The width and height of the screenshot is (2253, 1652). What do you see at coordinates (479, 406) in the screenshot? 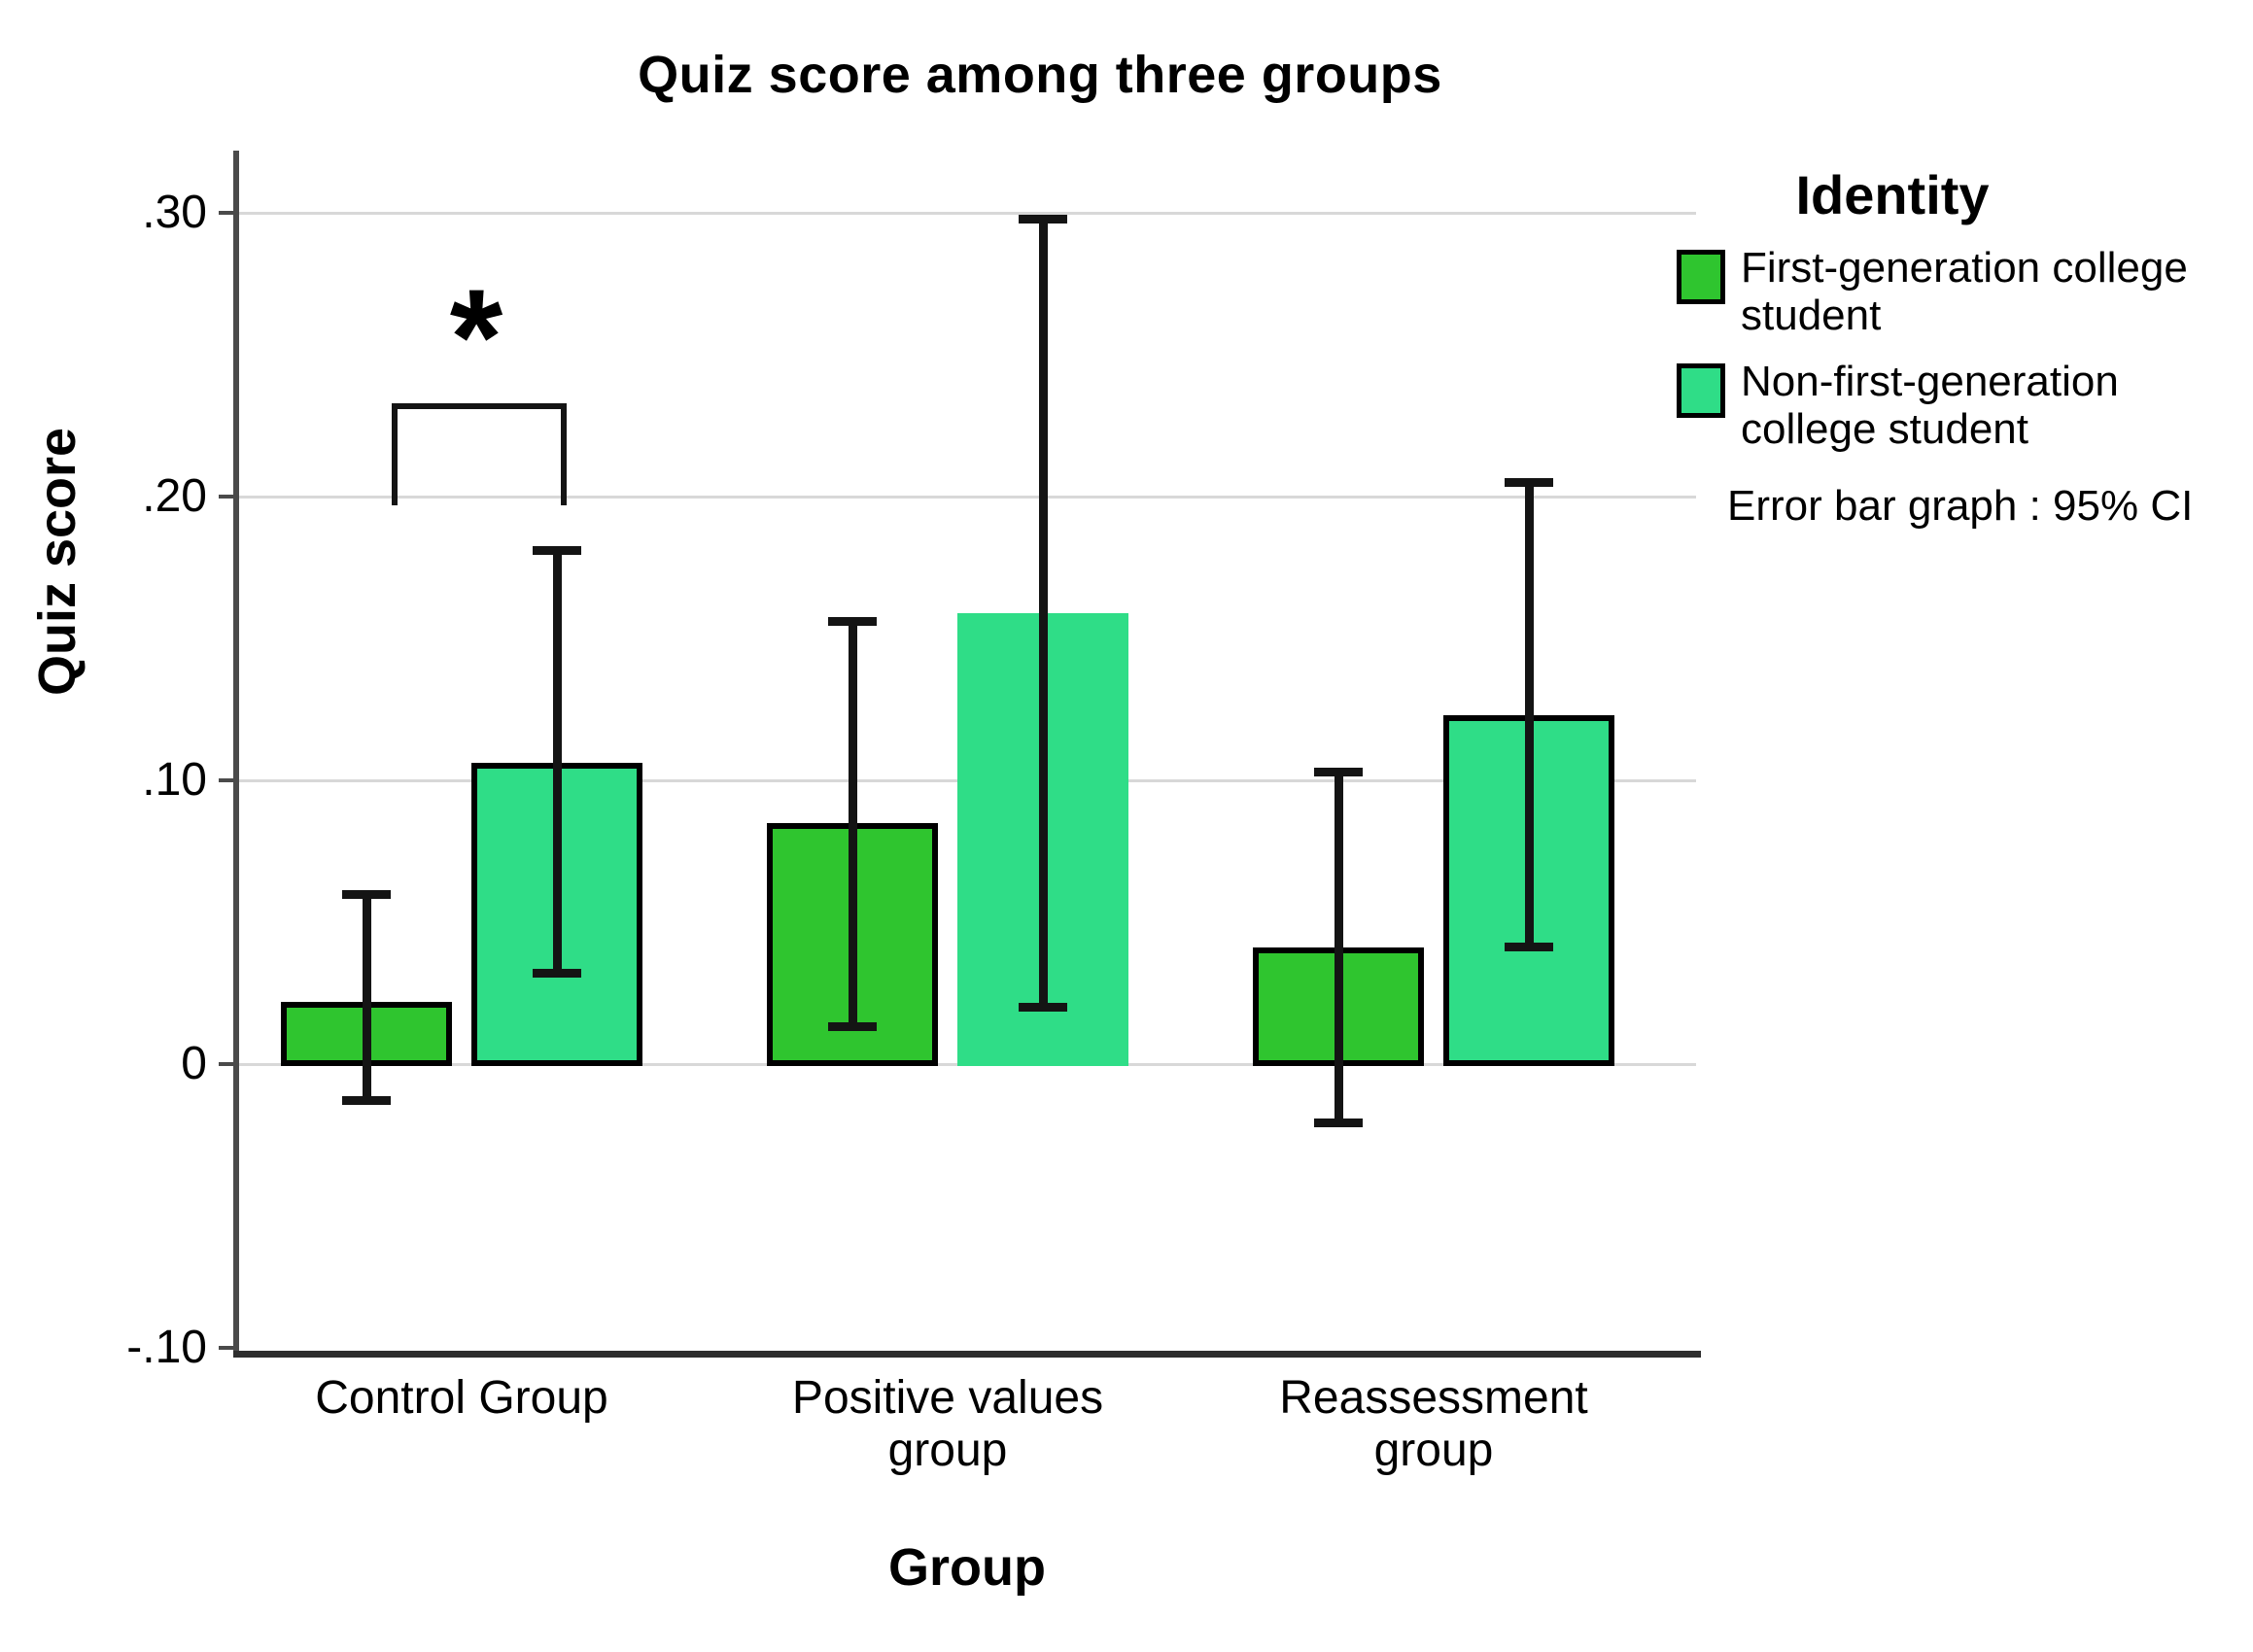
I see `significance-bracket-top` at bounding box center [479, 406].